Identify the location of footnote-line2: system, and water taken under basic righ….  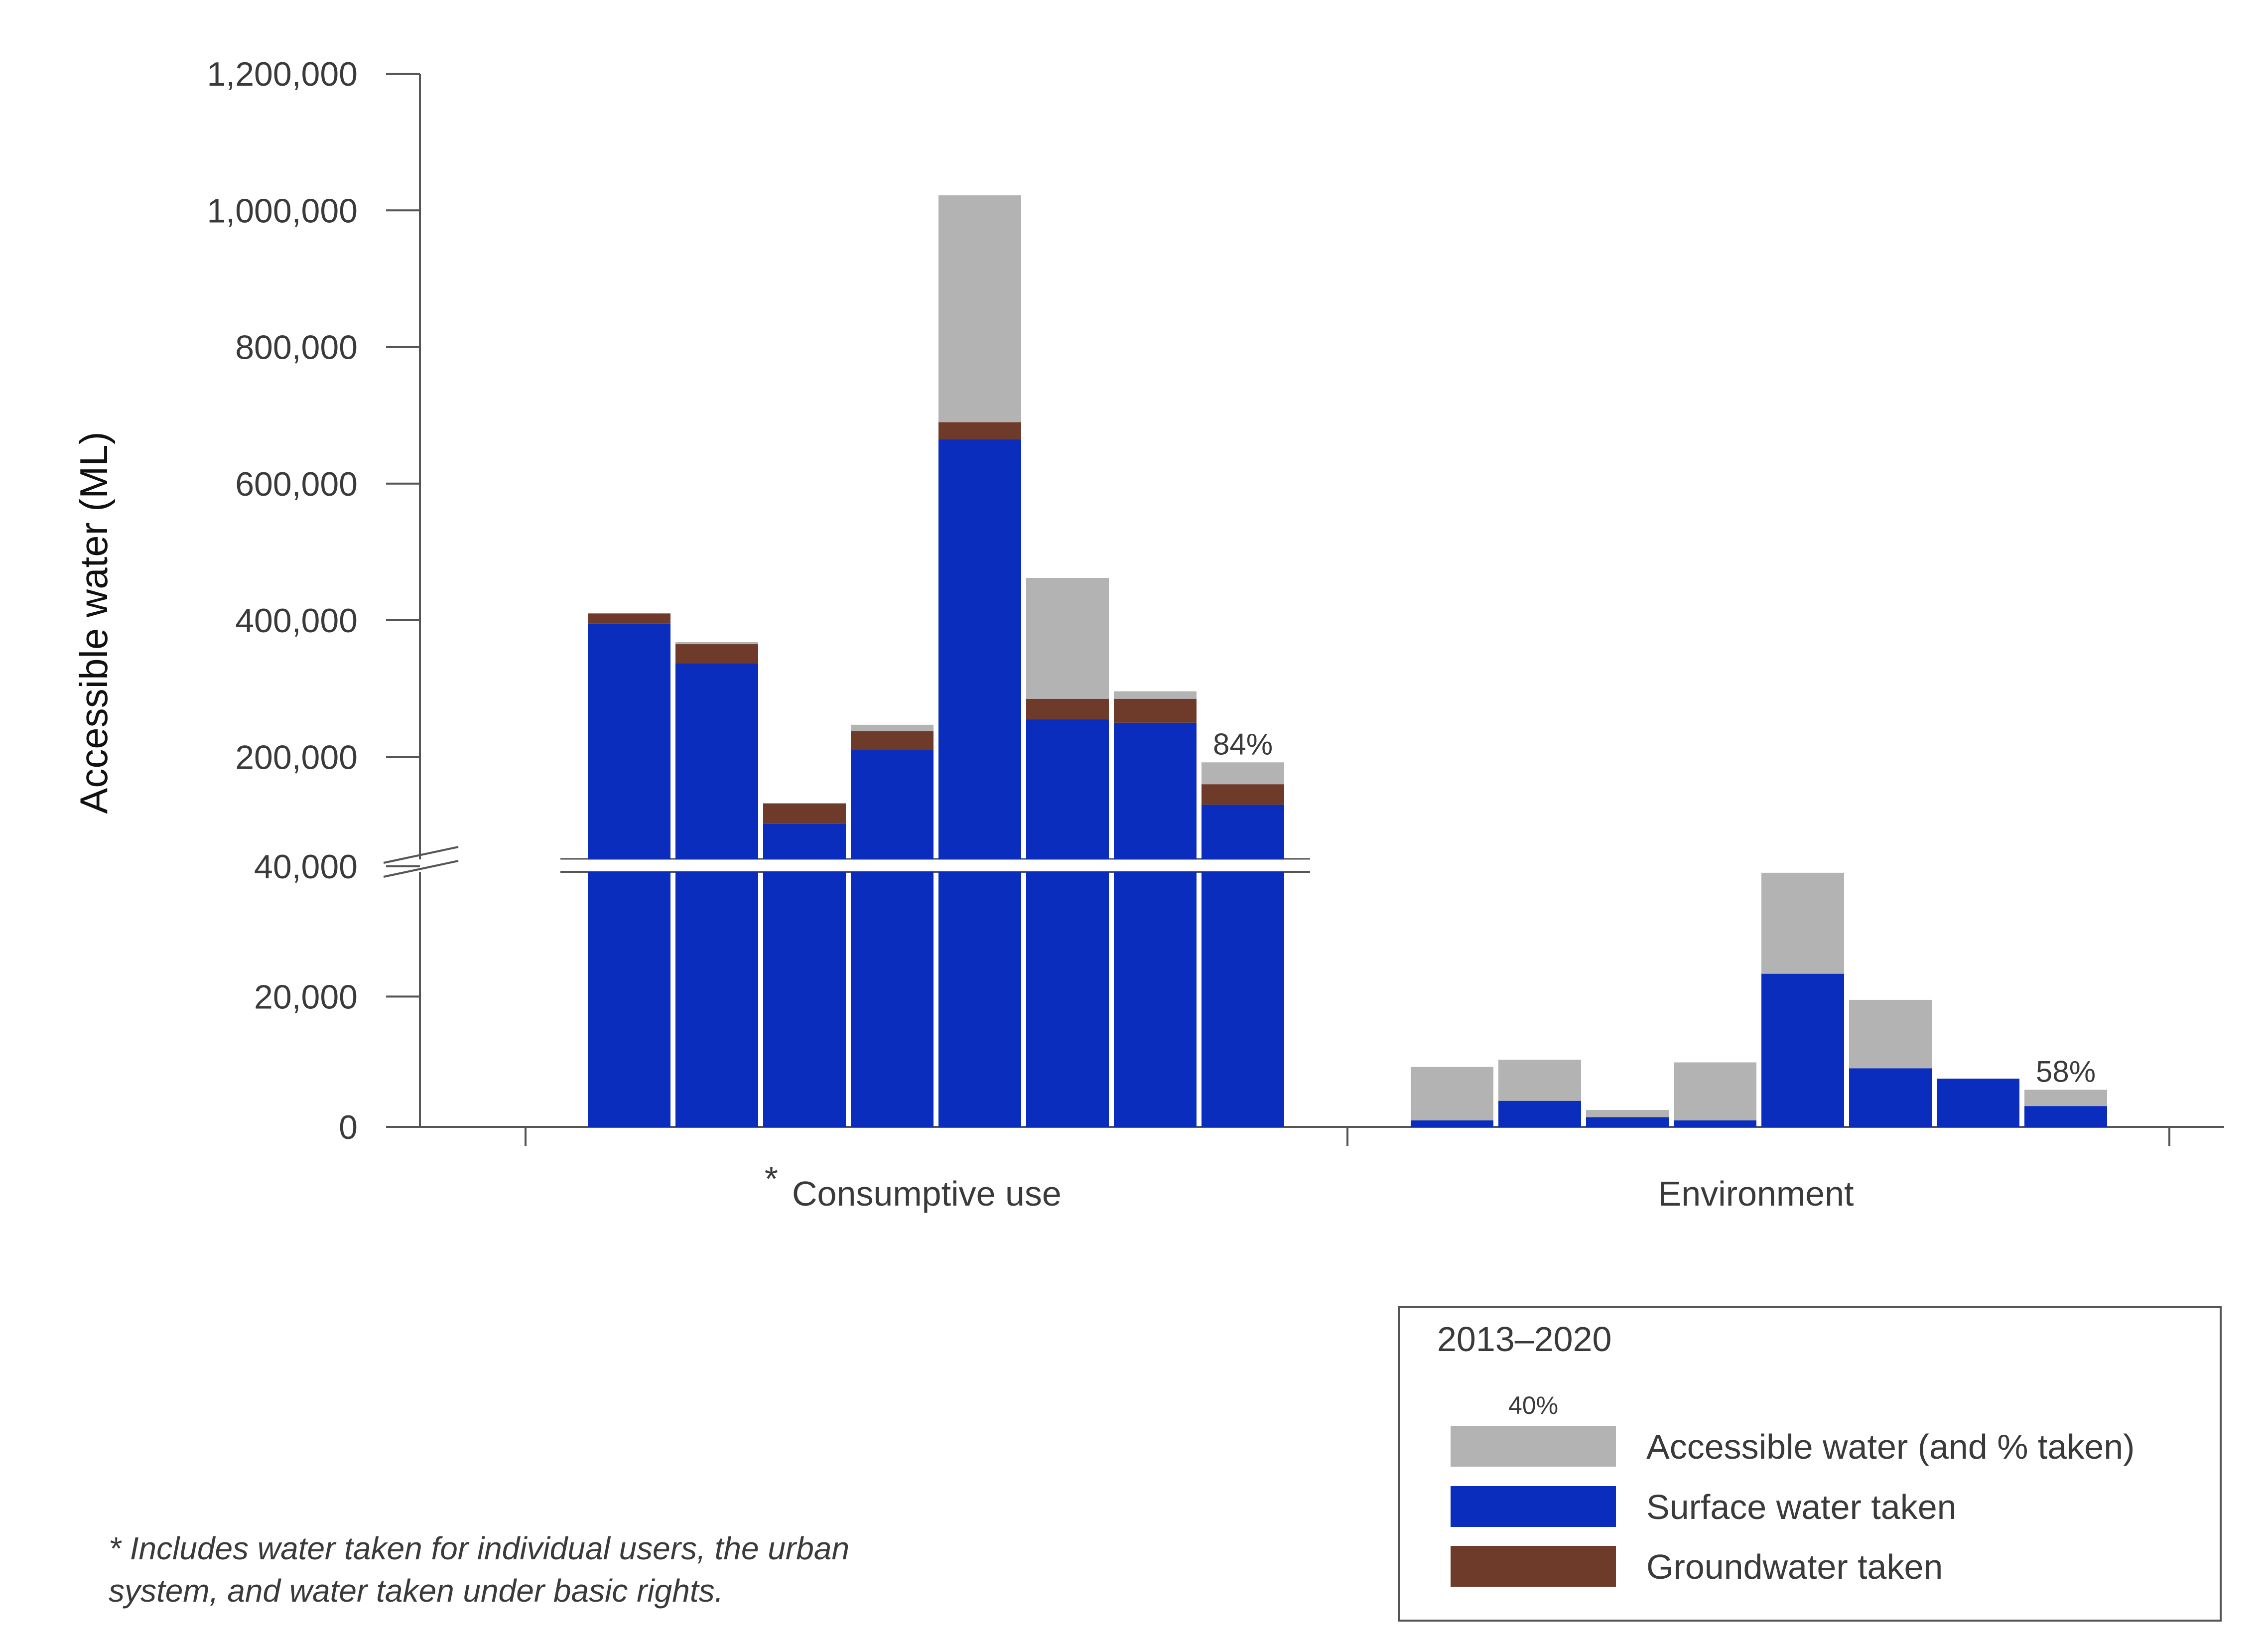
(416, 1591).